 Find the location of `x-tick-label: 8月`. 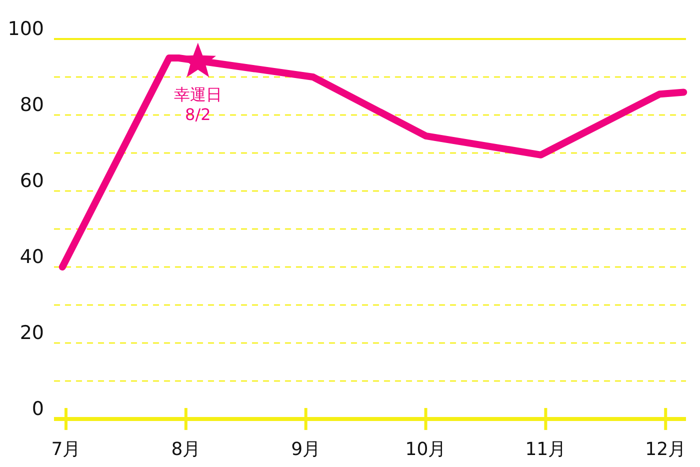

x-tick-label: 8月 is located at coordinates (186, 449).